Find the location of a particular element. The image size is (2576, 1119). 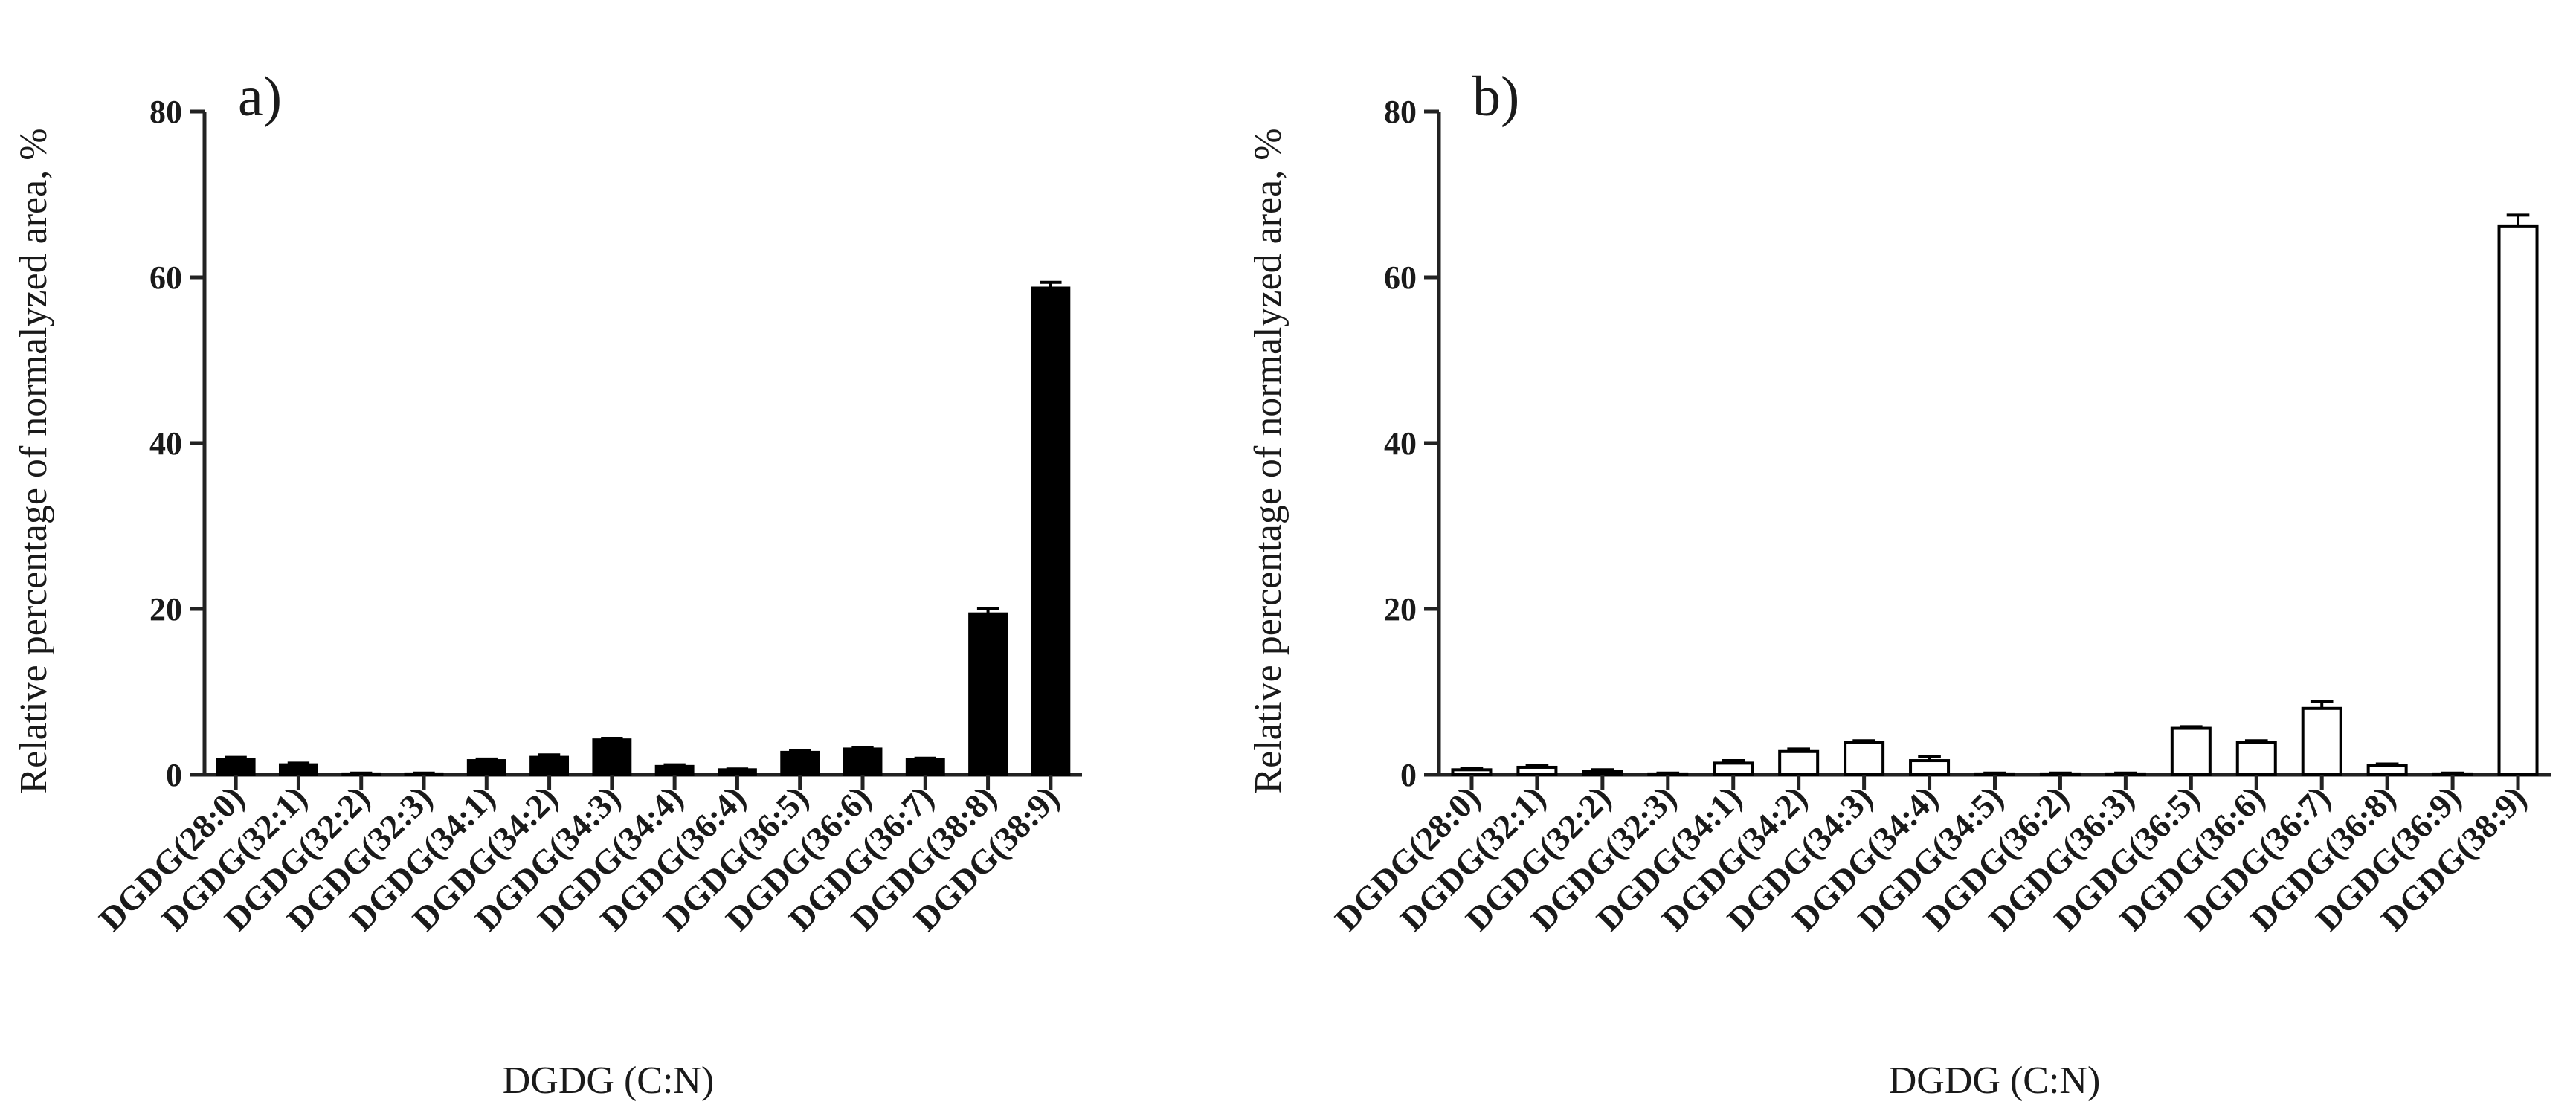

x-axis-title-b: DGDG (C:N) is located at coordinates (1995, 1081).